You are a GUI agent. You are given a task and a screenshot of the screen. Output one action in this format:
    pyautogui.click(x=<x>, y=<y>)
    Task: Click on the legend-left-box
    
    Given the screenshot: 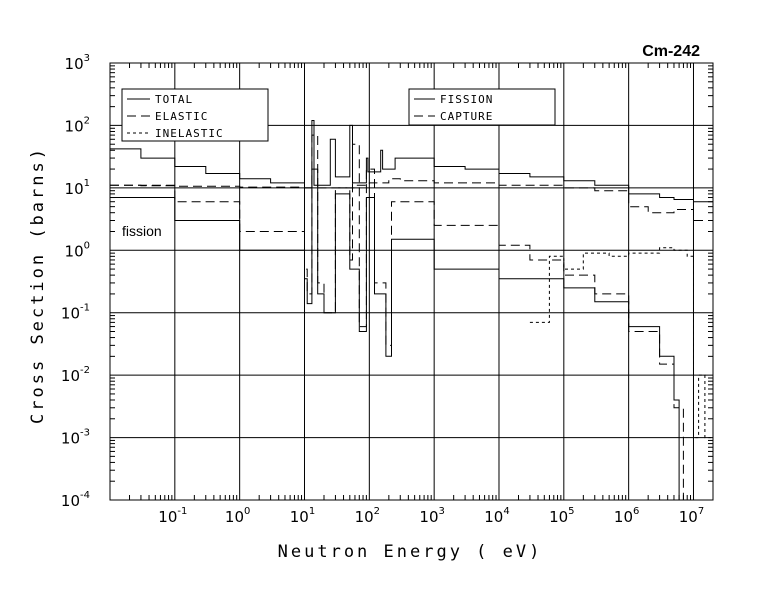 What is the action you would take?
    pyautogui.click(x=195, y=115)
    